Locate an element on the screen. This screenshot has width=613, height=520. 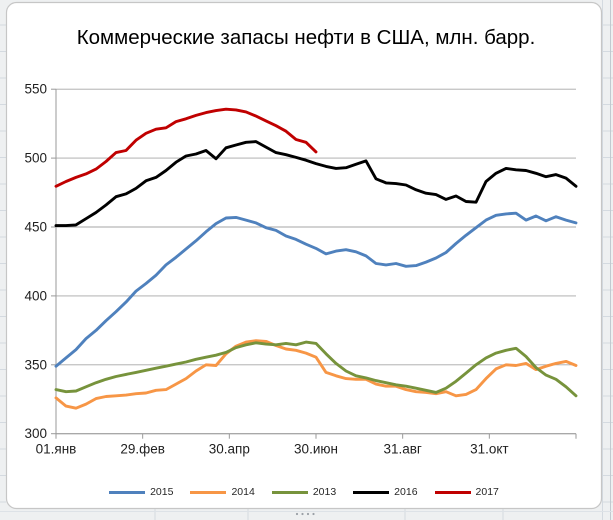
y-tick-label-400: 400 is located at coordinates (35, 295).